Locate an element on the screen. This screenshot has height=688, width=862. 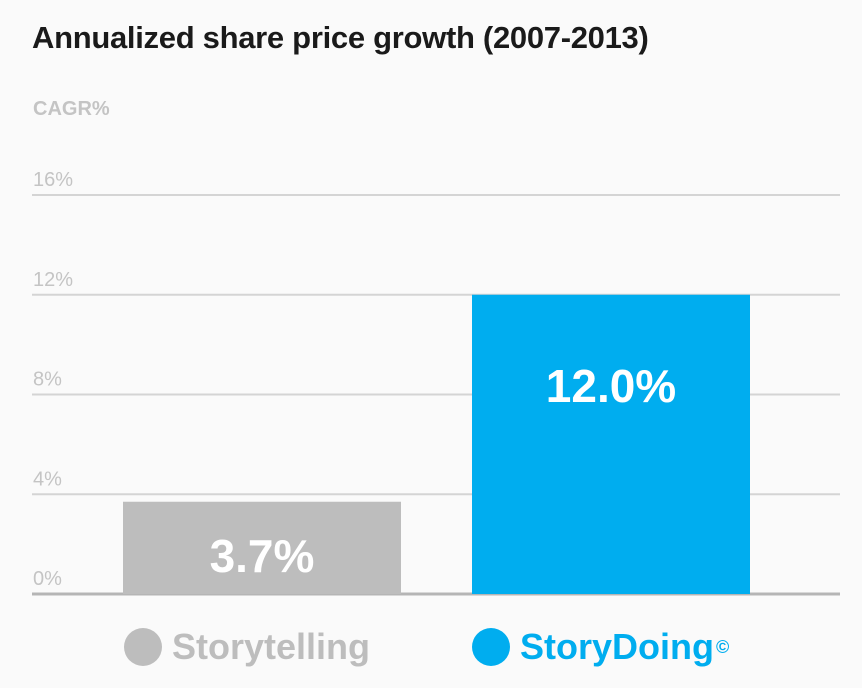
legend-swatch-storydoing is located at coordinates (491, 647).